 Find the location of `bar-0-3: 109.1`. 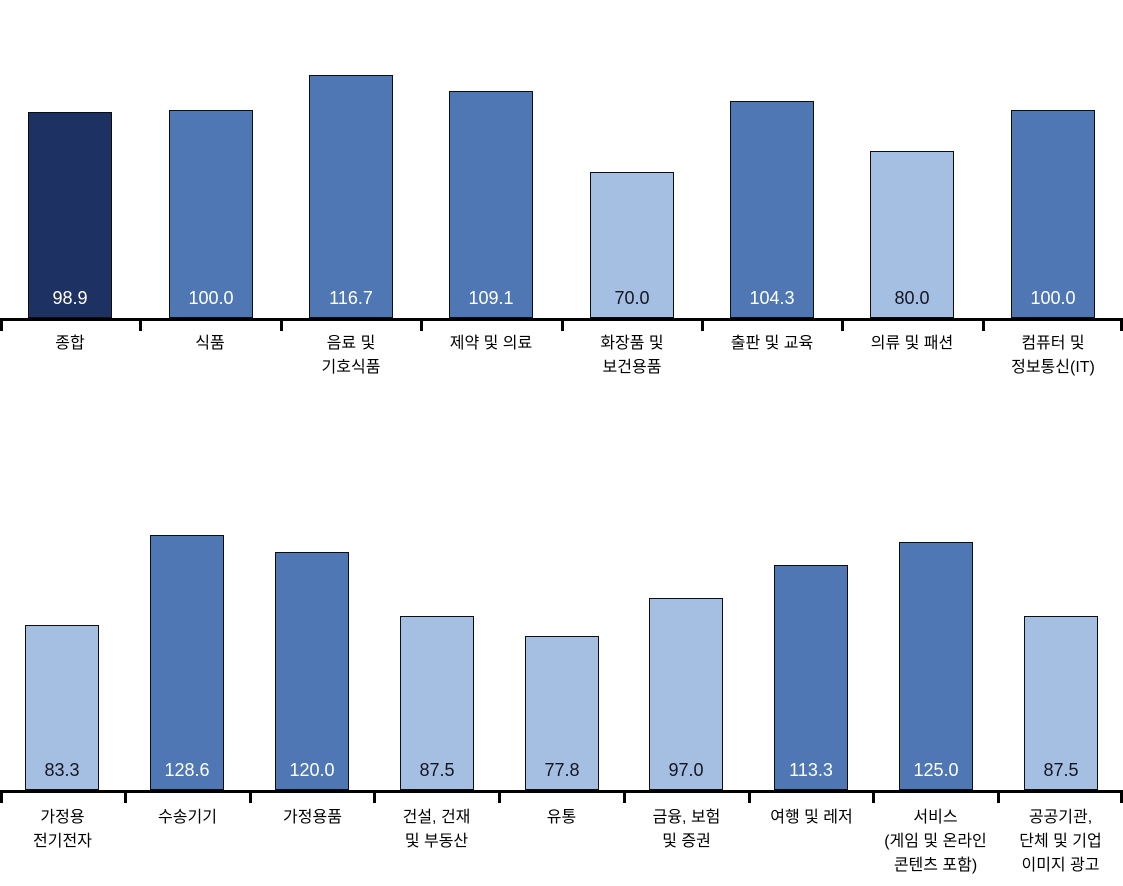

bar-0-3: 109.1 is located at coordinates (491, 204).